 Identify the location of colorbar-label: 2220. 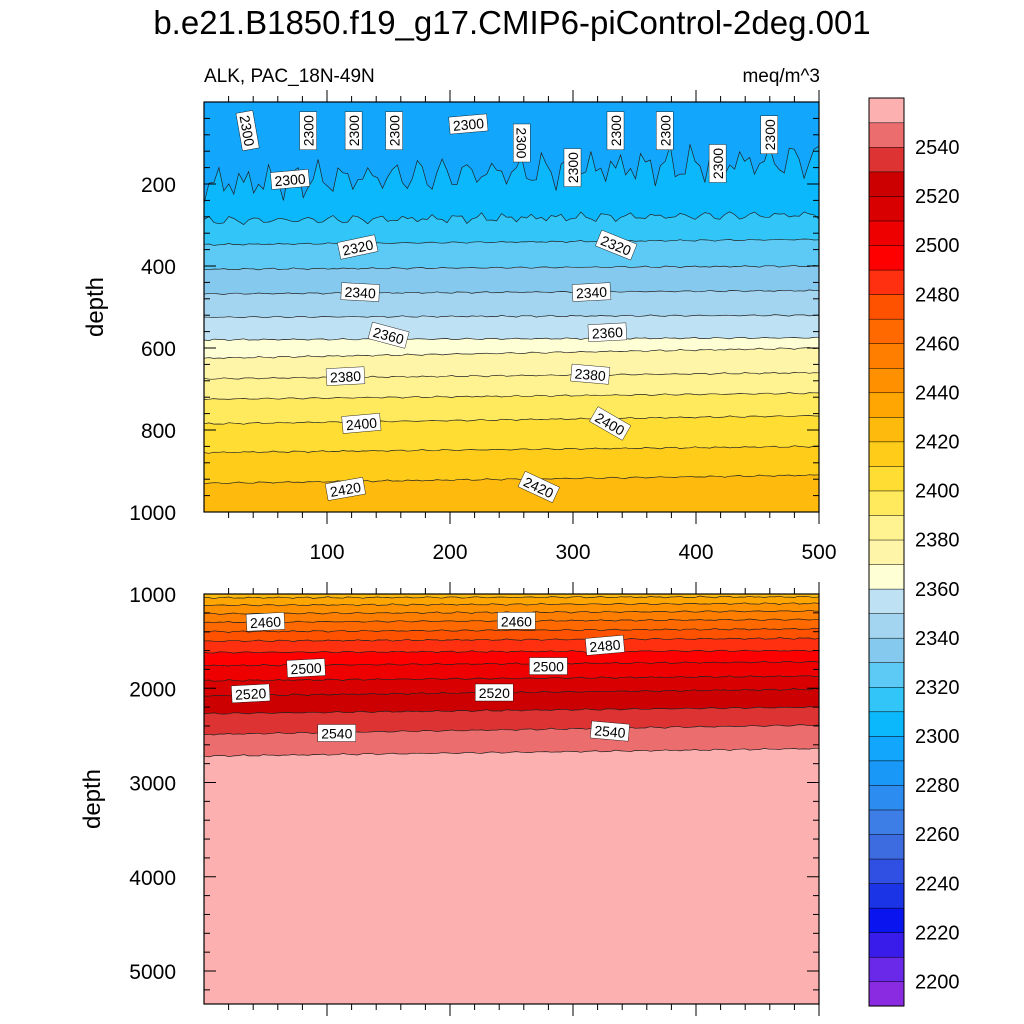
(937, 933).